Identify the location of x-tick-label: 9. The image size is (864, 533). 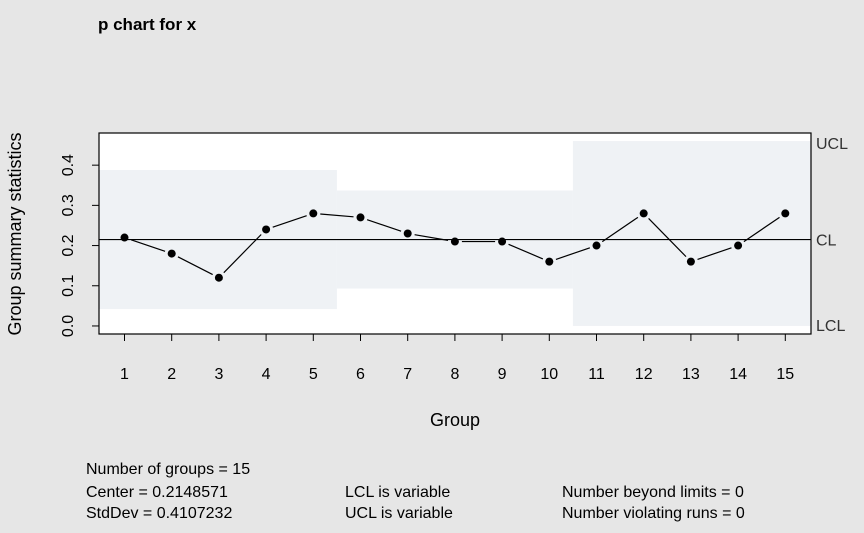
(502, 374).